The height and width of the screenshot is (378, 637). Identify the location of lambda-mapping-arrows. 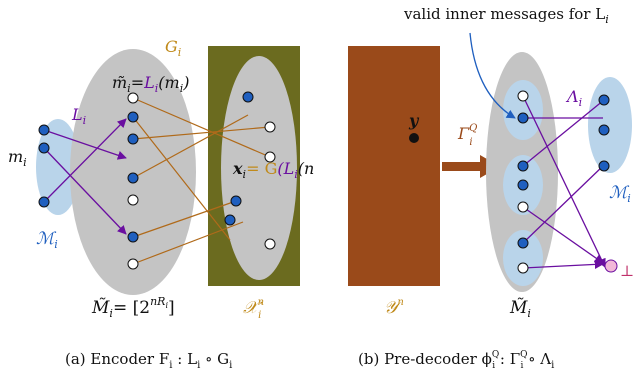
(564, 182).